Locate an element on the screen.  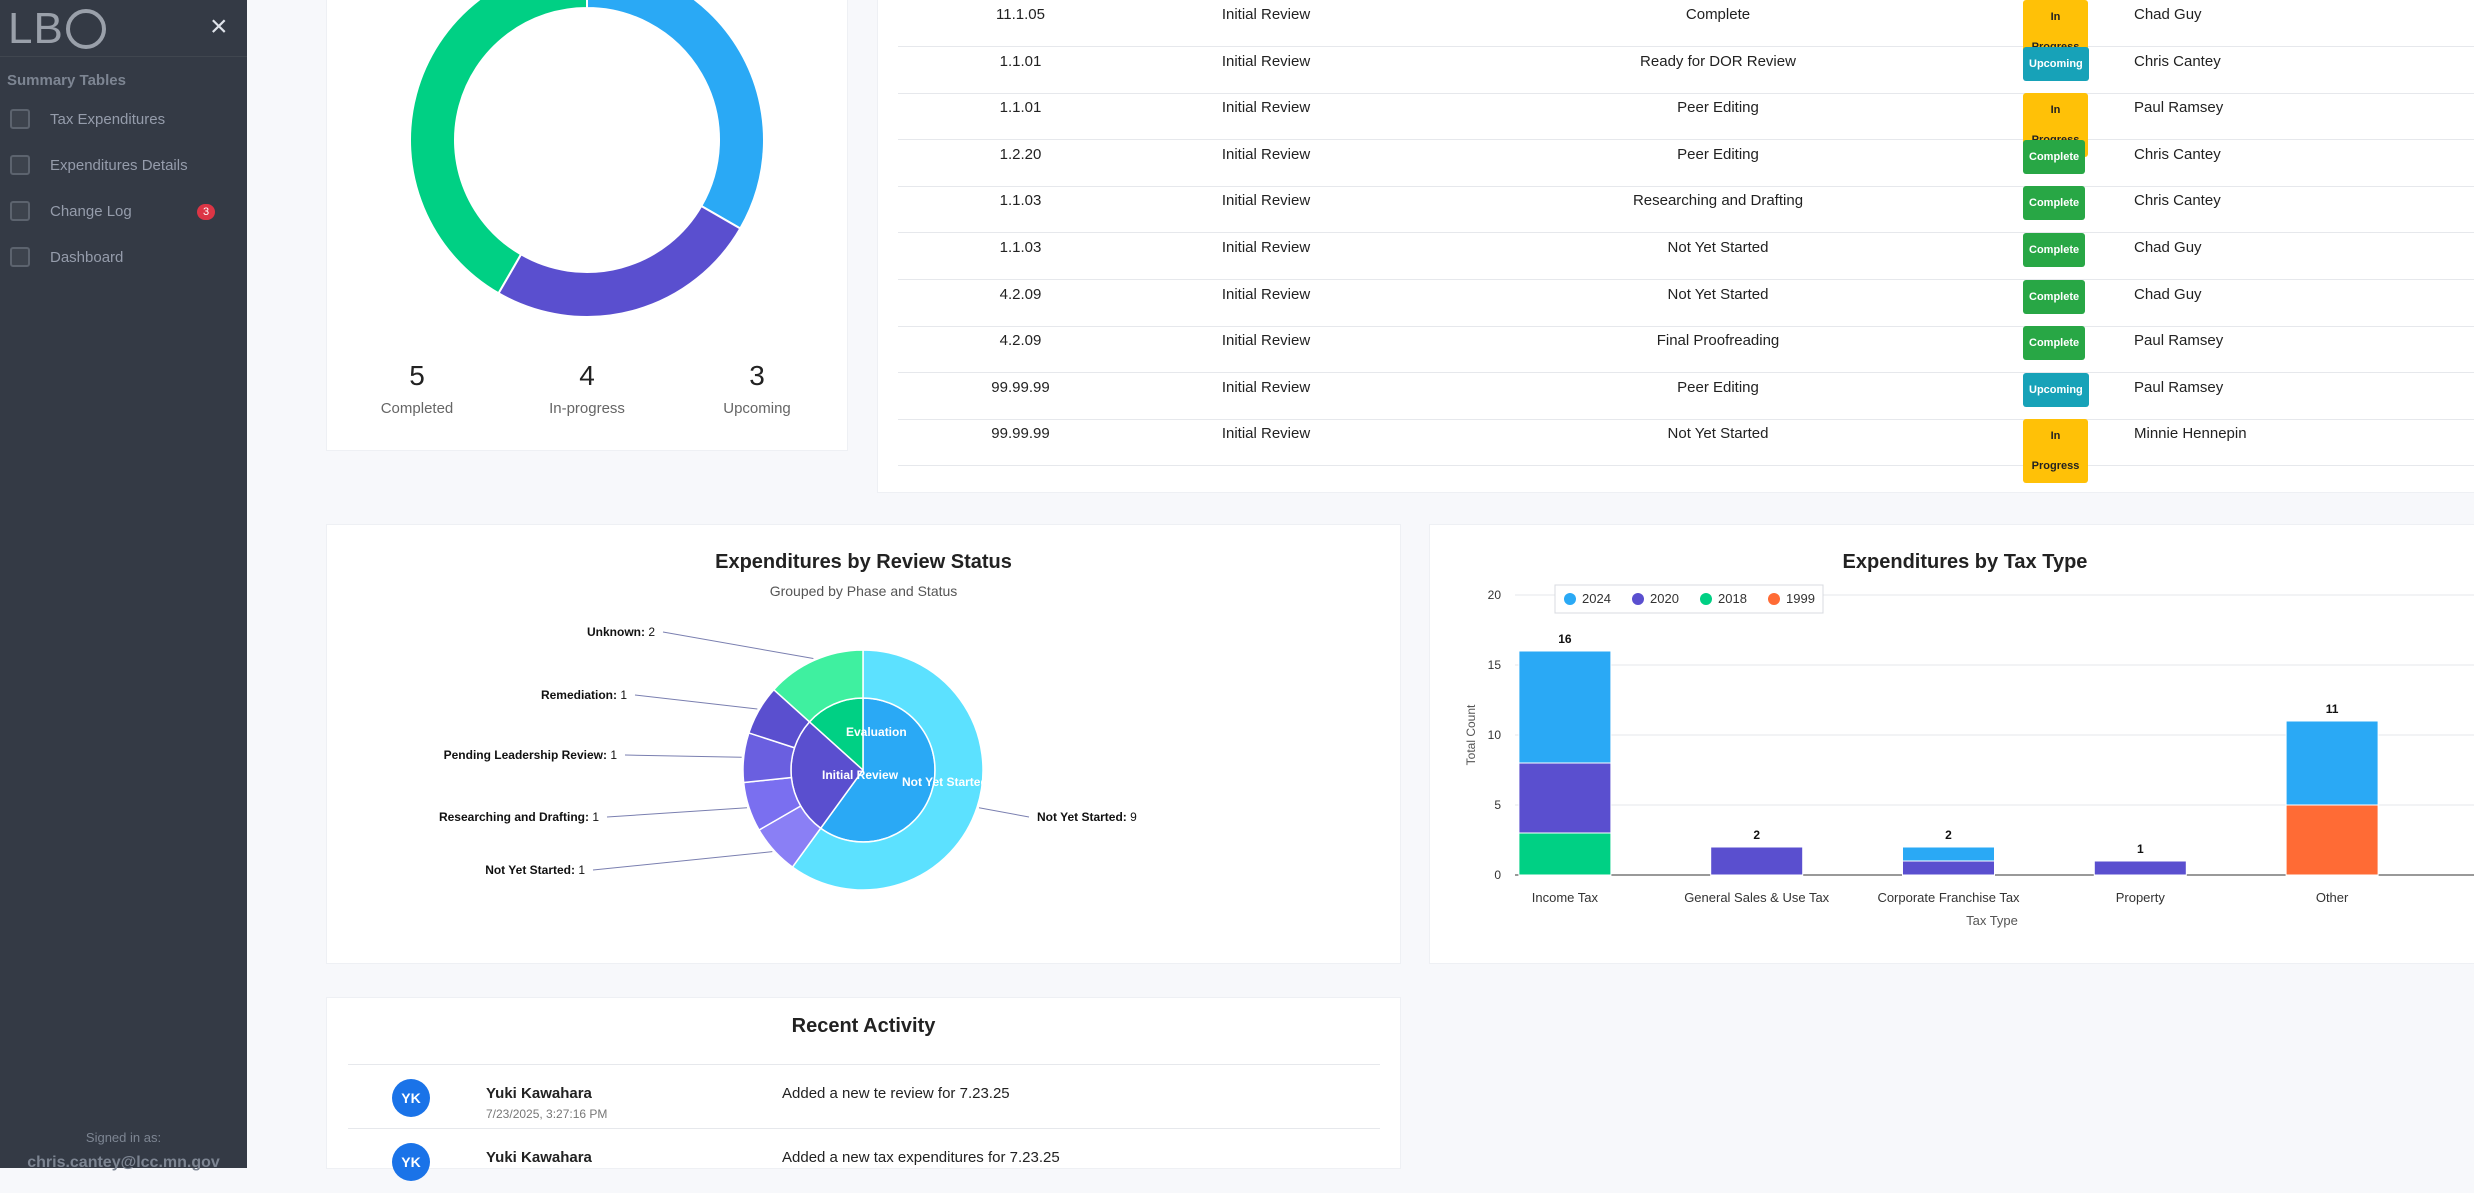
sidebar-item-expenditures-details: Expenditures Details is located at coordinates (123, 165).